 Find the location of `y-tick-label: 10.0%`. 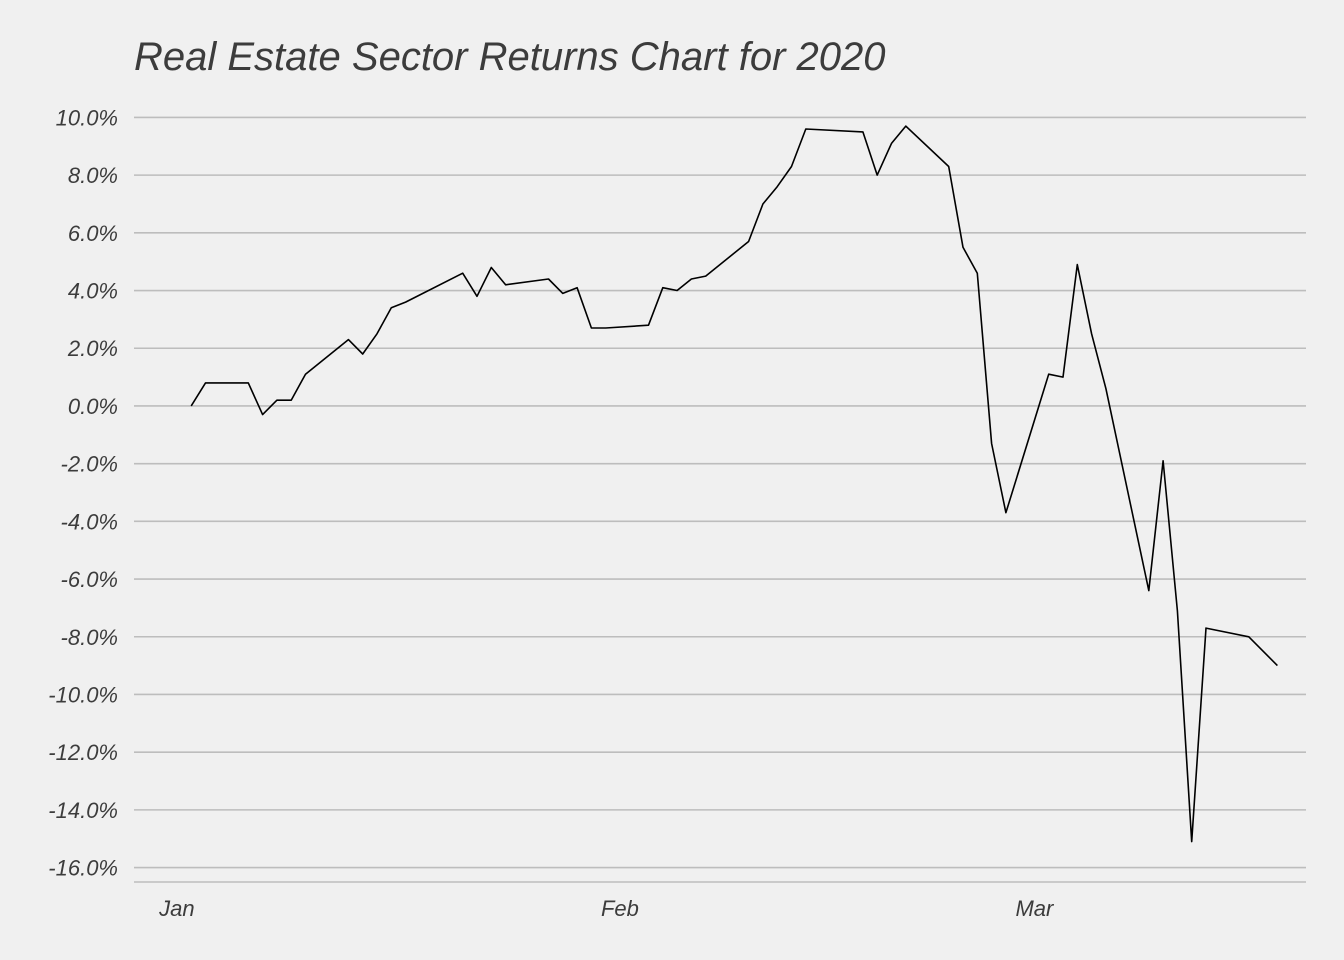

y-tick-label: 10.0% is located at coordinates (87, 117).